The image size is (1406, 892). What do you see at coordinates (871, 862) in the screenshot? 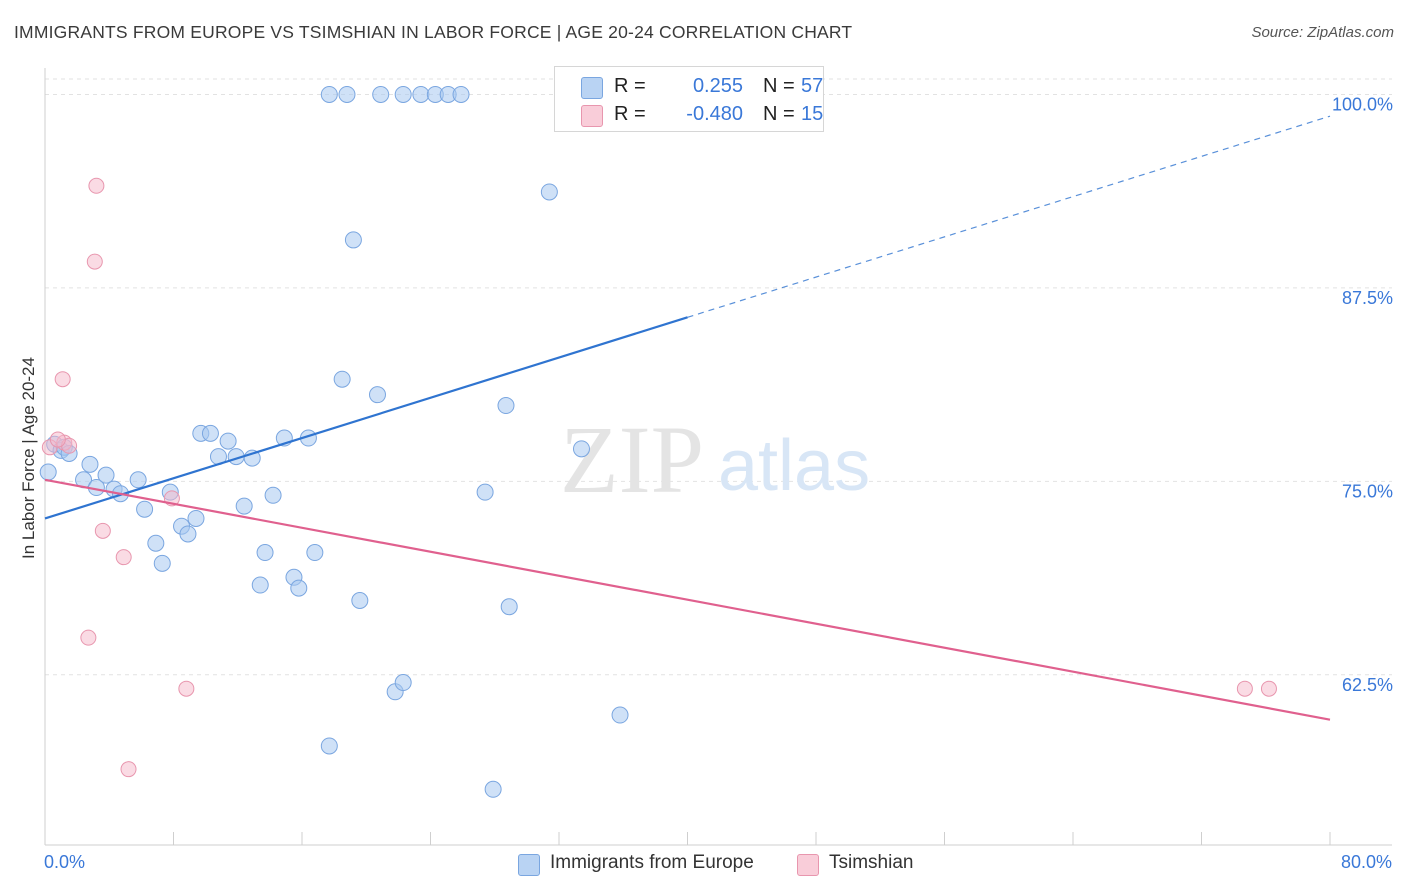
I see `bottom-legend-label: Tsimshian` at bounding box center [871, 862].